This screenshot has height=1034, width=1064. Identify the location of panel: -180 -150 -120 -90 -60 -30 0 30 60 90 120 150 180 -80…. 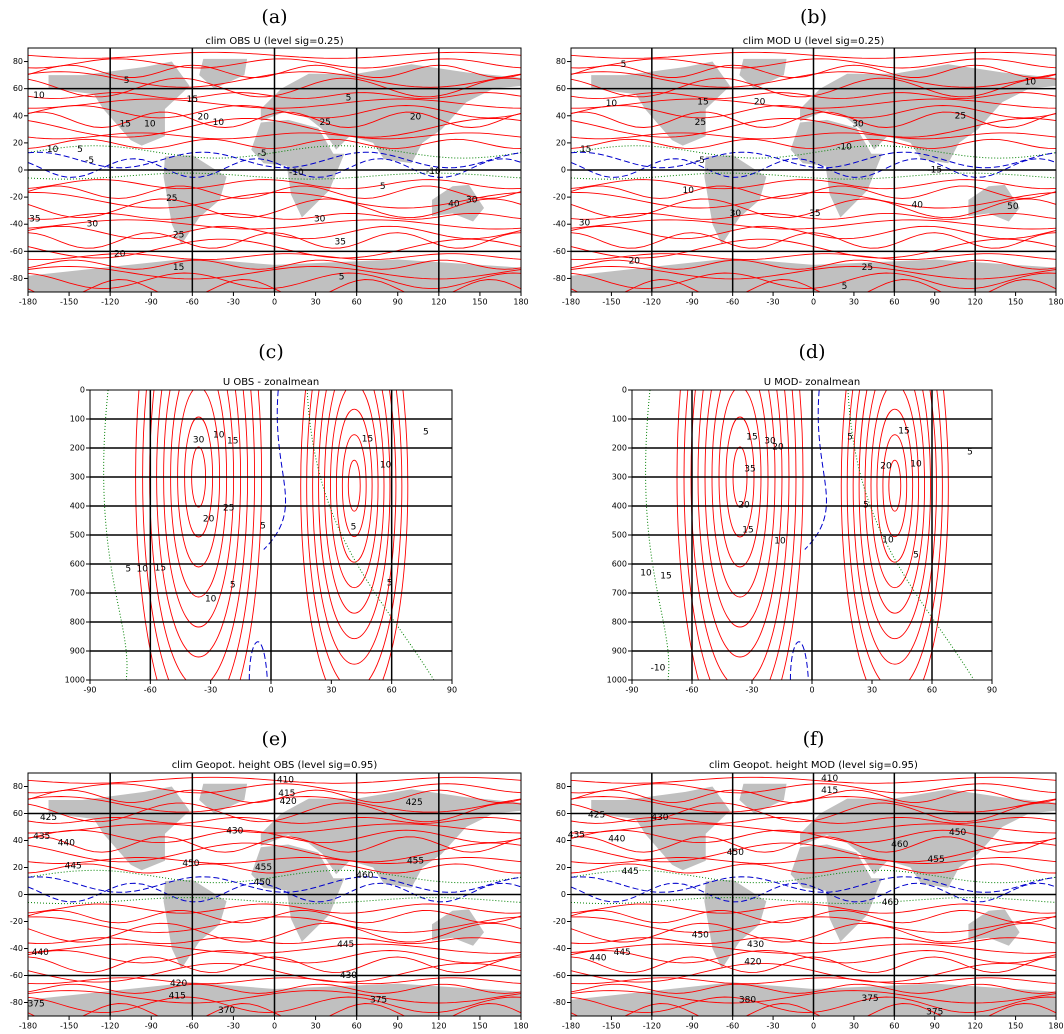
(269, 879).